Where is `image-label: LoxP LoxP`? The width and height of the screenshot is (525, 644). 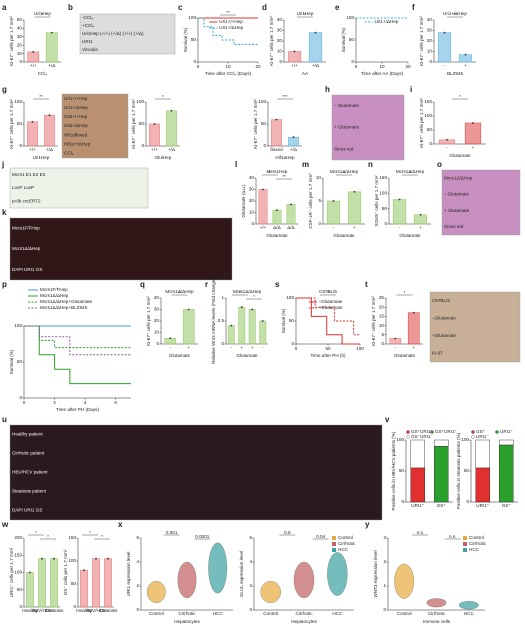
image-label: LoxP LoxP is located at coordinates (23, 187).